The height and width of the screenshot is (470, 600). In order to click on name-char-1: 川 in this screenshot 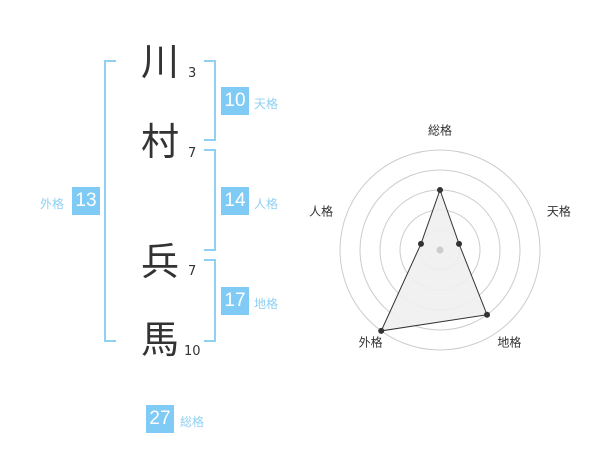, I will do `click(159, 62)`.